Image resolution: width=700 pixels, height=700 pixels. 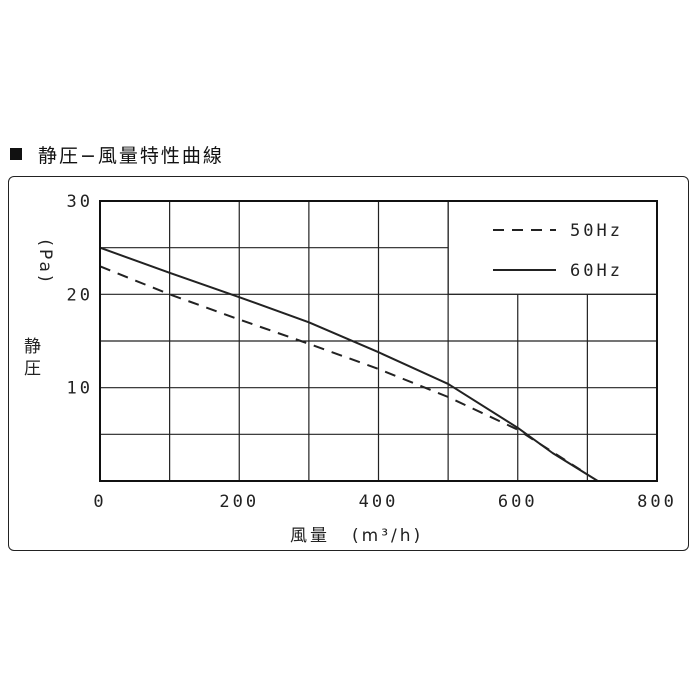 I want to click on legend-label-60Hz: 60Hz, so click(x=596, y=271).